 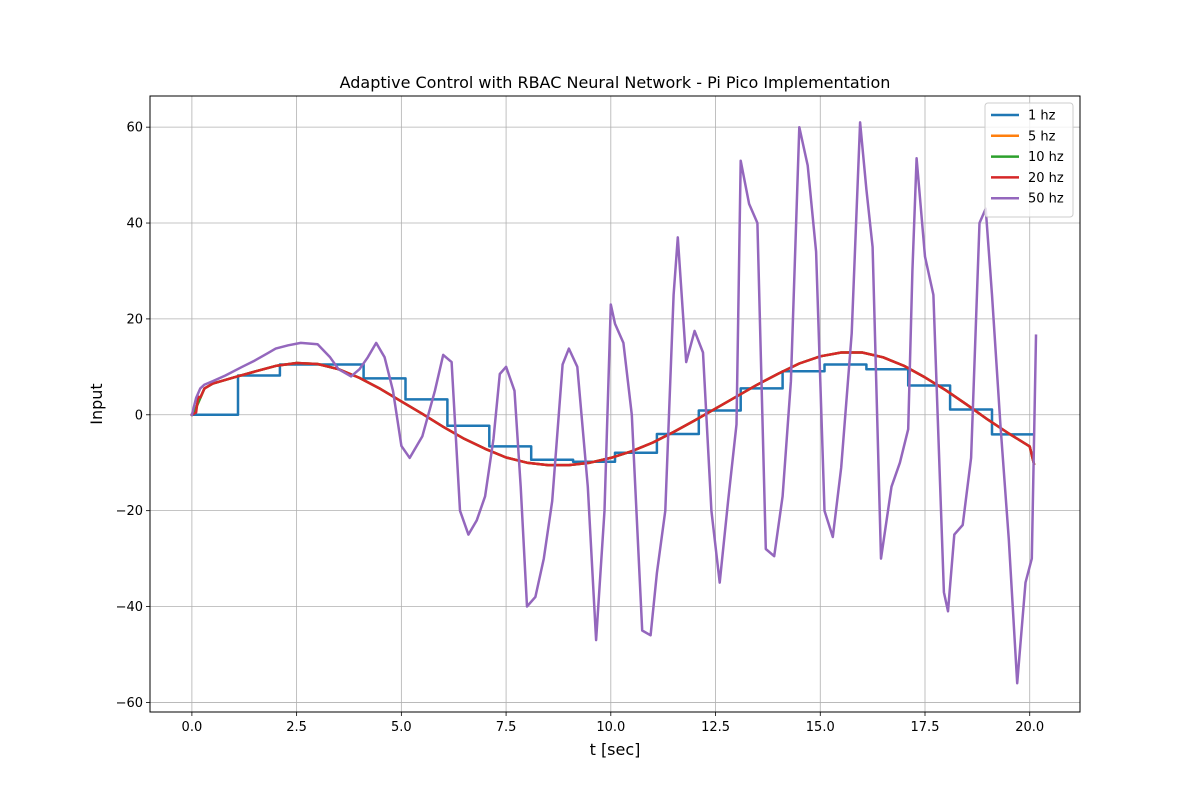 I want to click on x-tick-label: 20.0, so click(x=1029, y=727).